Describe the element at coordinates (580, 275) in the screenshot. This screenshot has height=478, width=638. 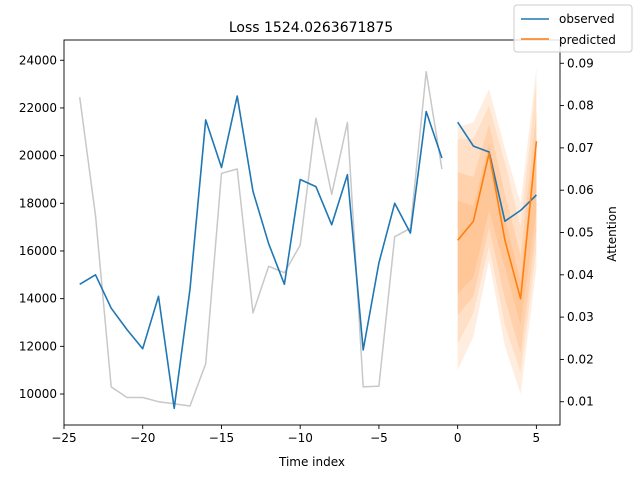
I see `y2-tick-label: 0.04` at that location.